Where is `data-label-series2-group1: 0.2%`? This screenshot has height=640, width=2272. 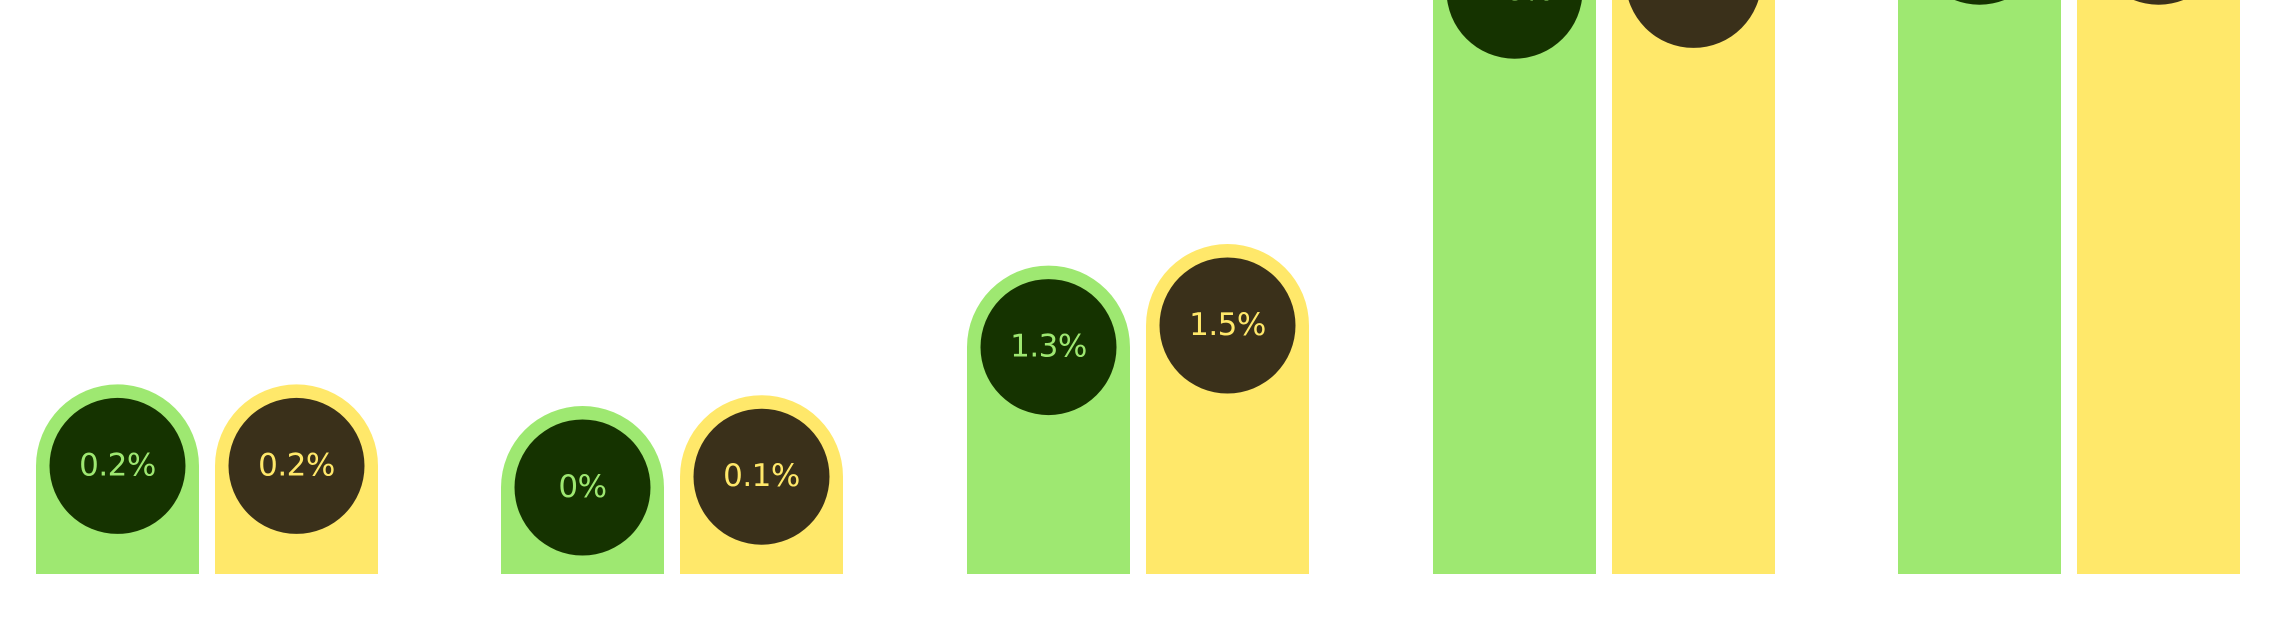 data-label-series2-group1: 0.2% is located at coordinates (296, 465).